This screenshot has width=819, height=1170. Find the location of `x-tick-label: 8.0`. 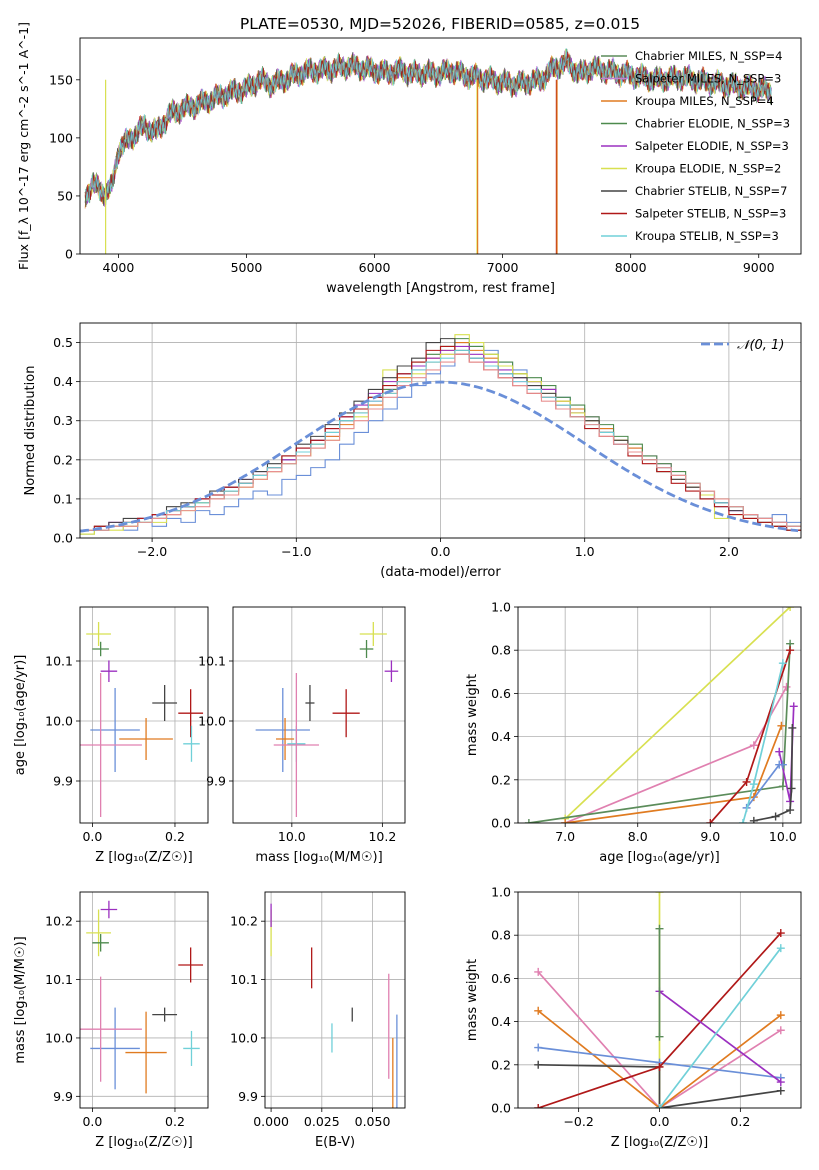

x-tick-label: 8.0 is located at coordinates (638, 836).